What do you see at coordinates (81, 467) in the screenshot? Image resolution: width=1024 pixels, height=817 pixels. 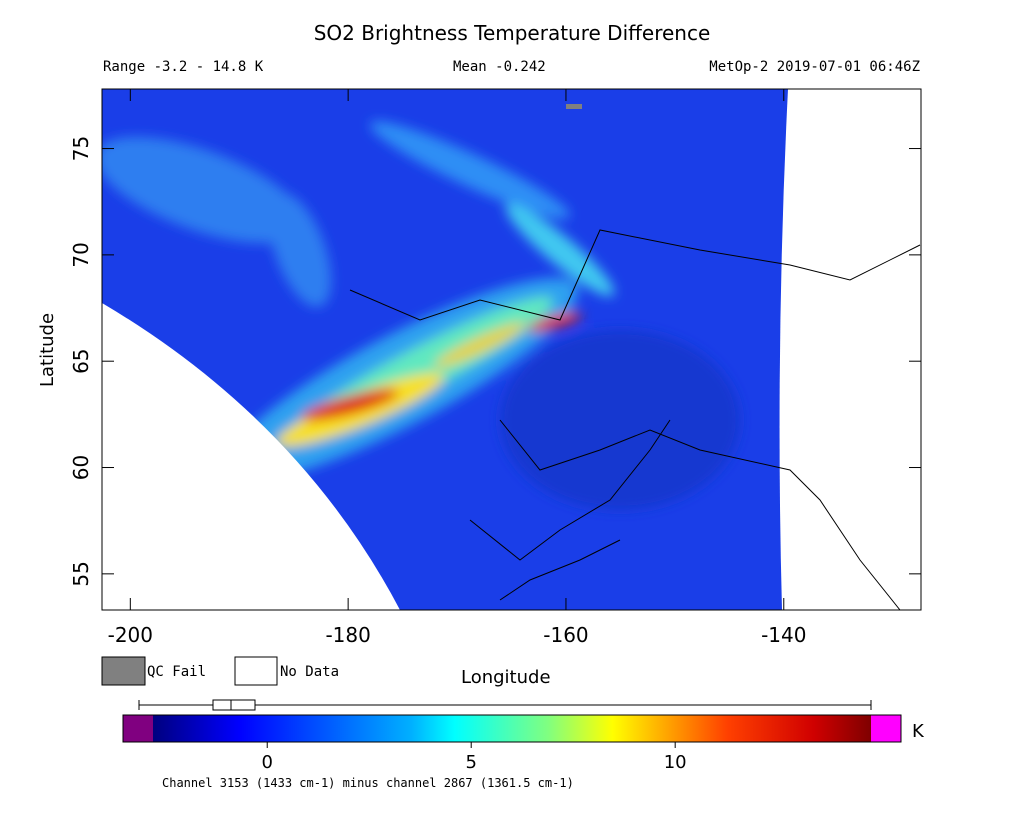 I see `y-tick-label: 60` at bounding box center [81, 467].